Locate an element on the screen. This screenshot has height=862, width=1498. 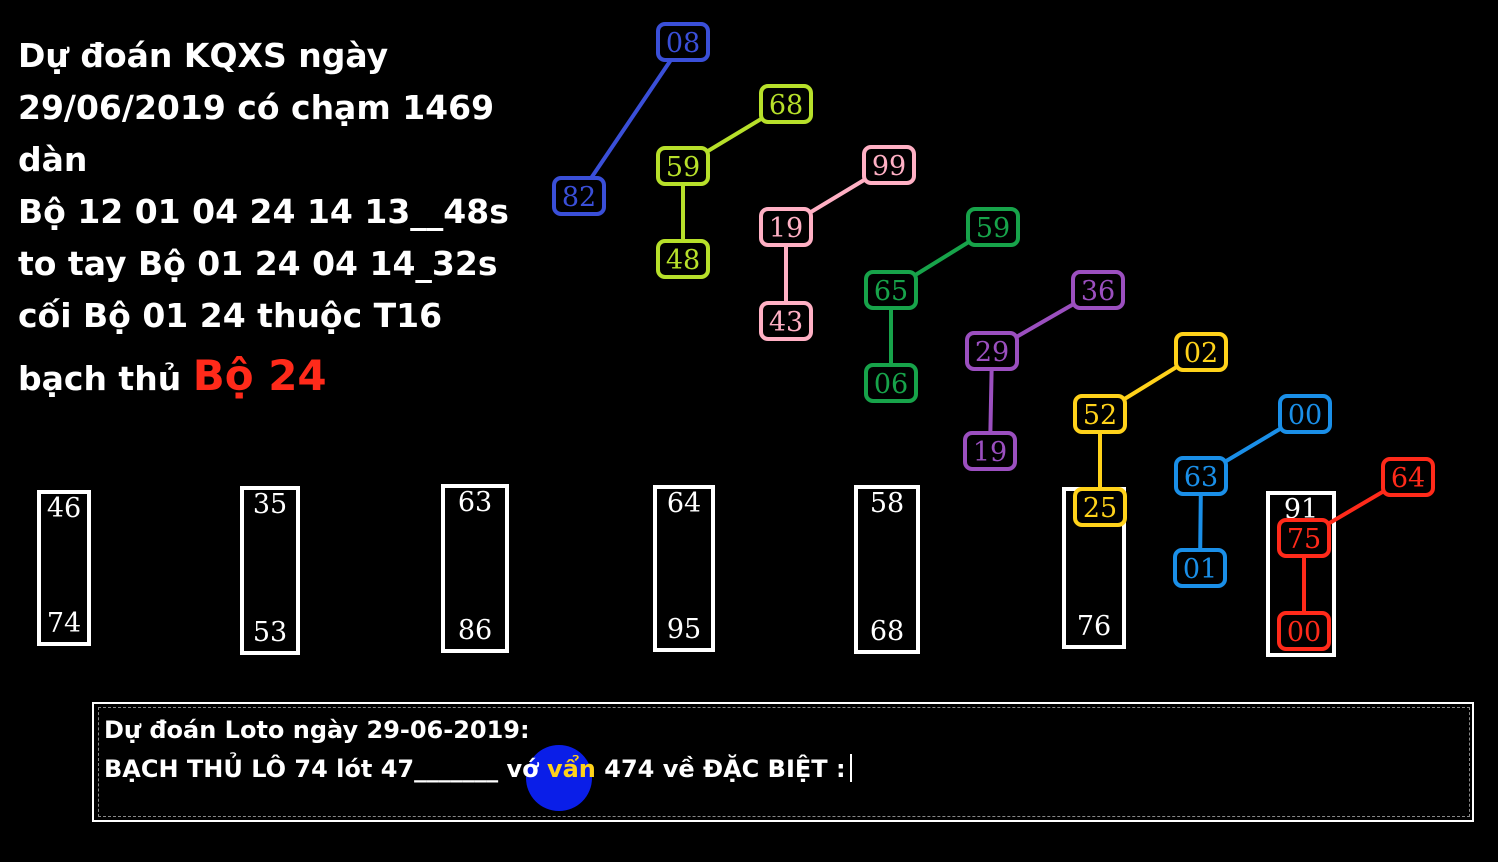
chain-node-number: 02 is located at coordinates (1201, 353).